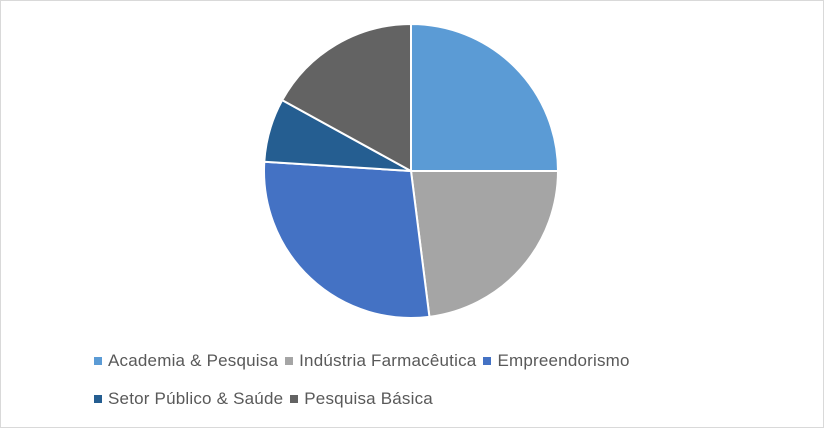 This screenshot has width=824, height=428. Describe the element at coordinates (193, 360) in the screenshot. I see `legend-label: Academia & Pesquisa` at that location.